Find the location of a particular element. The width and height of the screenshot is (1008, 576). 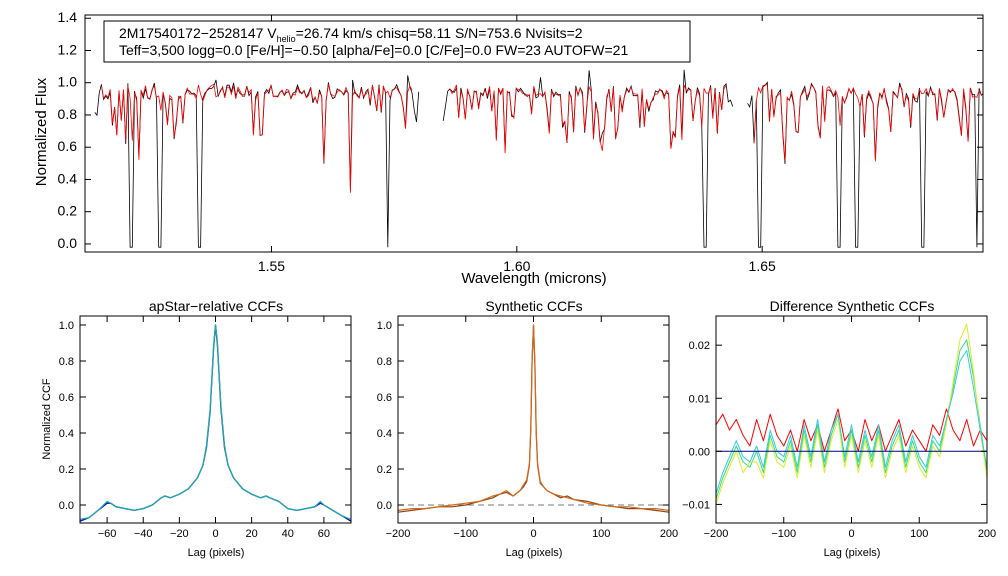

difference-ccf-series-3-line is located at coordinates (851, 414).